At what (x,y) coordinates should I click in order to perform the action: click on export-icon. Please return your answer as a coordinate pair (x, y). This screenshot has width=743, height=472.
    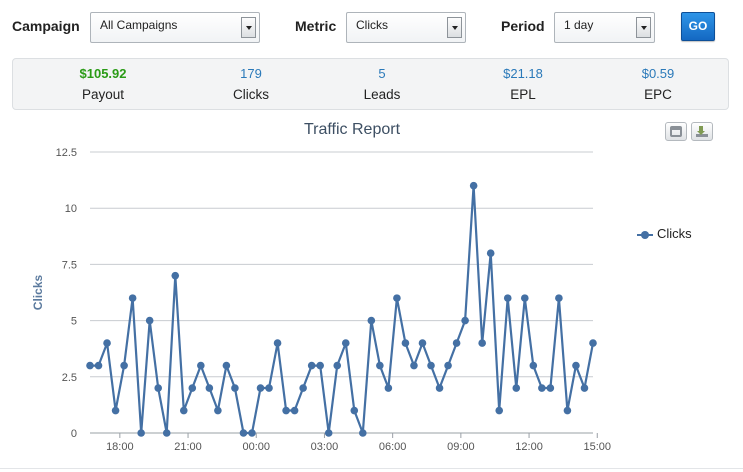
    Looking at the image, I should click on (702, 131).